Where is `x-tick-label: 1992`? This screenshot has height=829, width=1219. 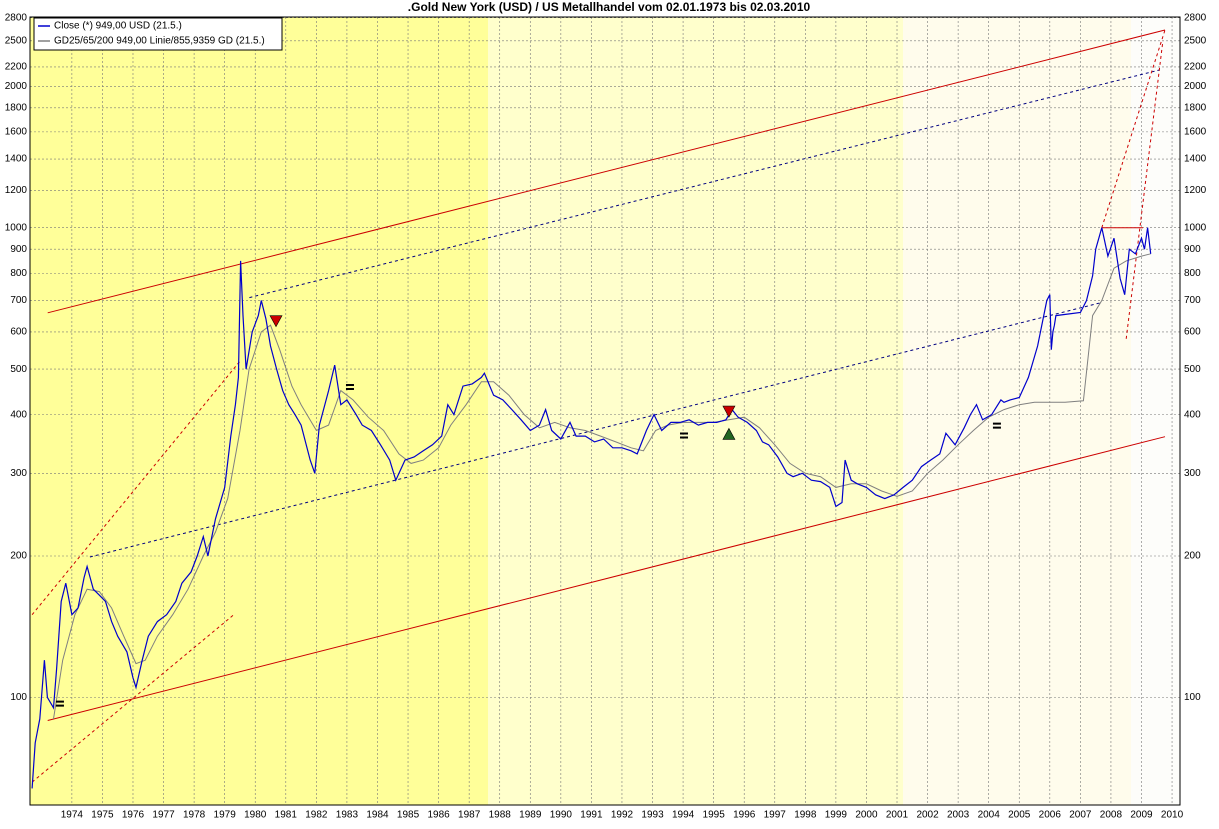
x-tick-label: 1992 is located at coordinates (622, 815).